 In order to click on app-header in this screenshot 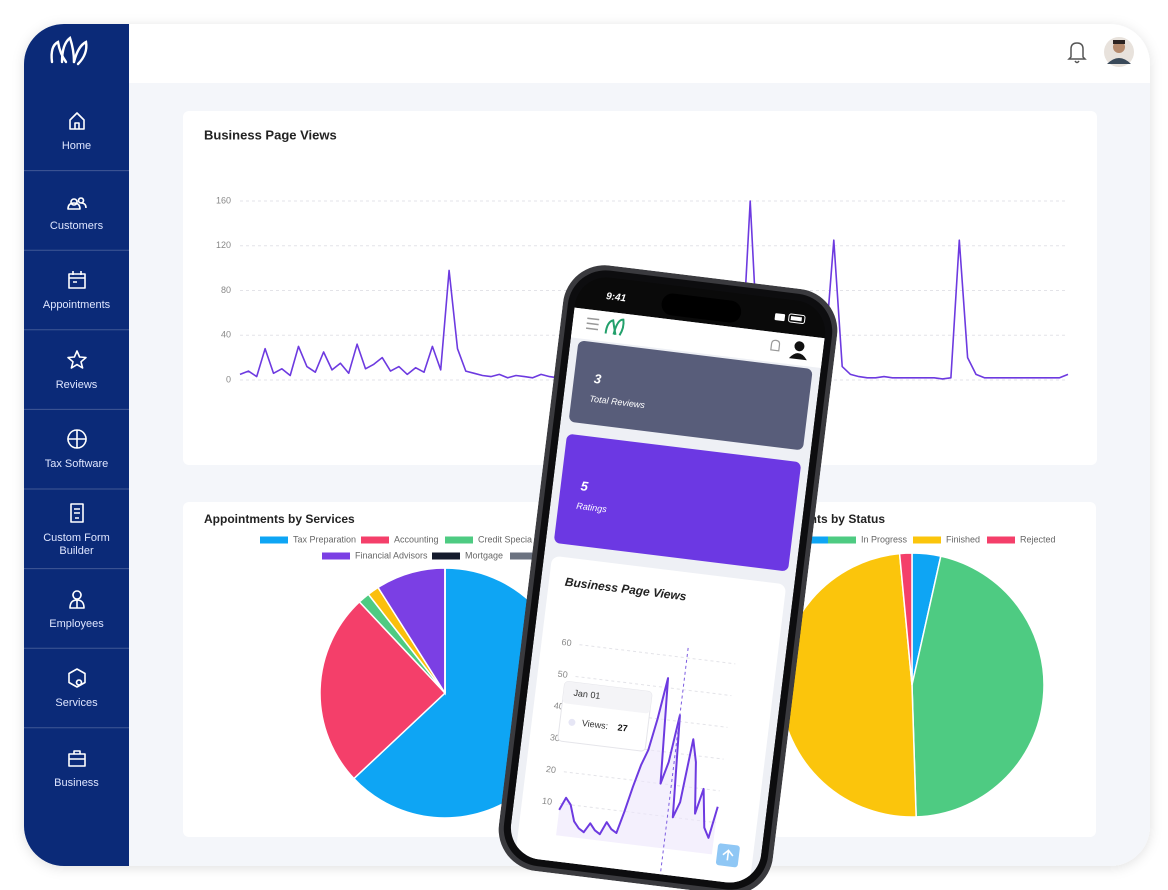, I will do `click(697, 338)`.